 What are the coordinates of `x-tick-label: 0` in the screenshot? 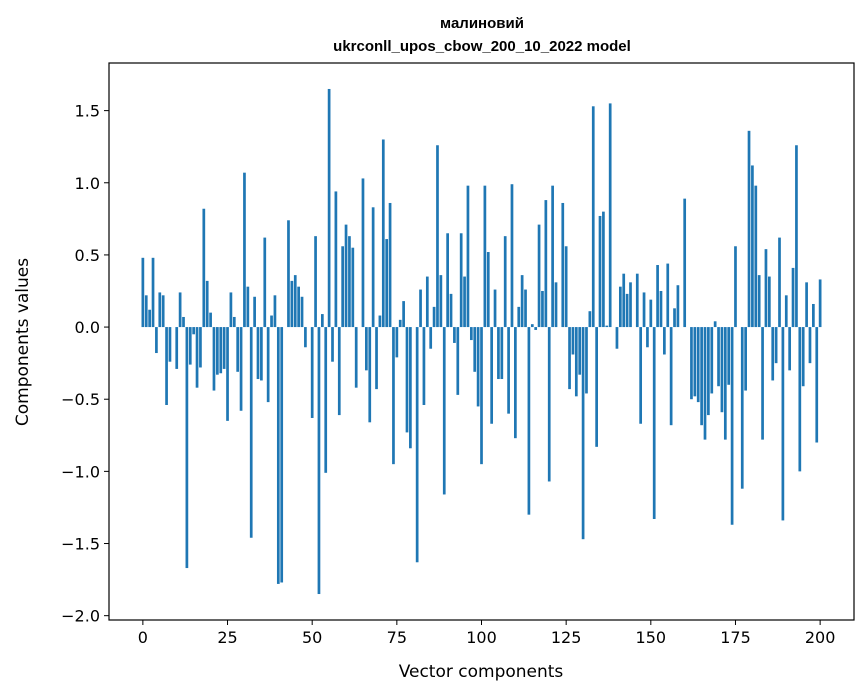 It's located at (143, 637).